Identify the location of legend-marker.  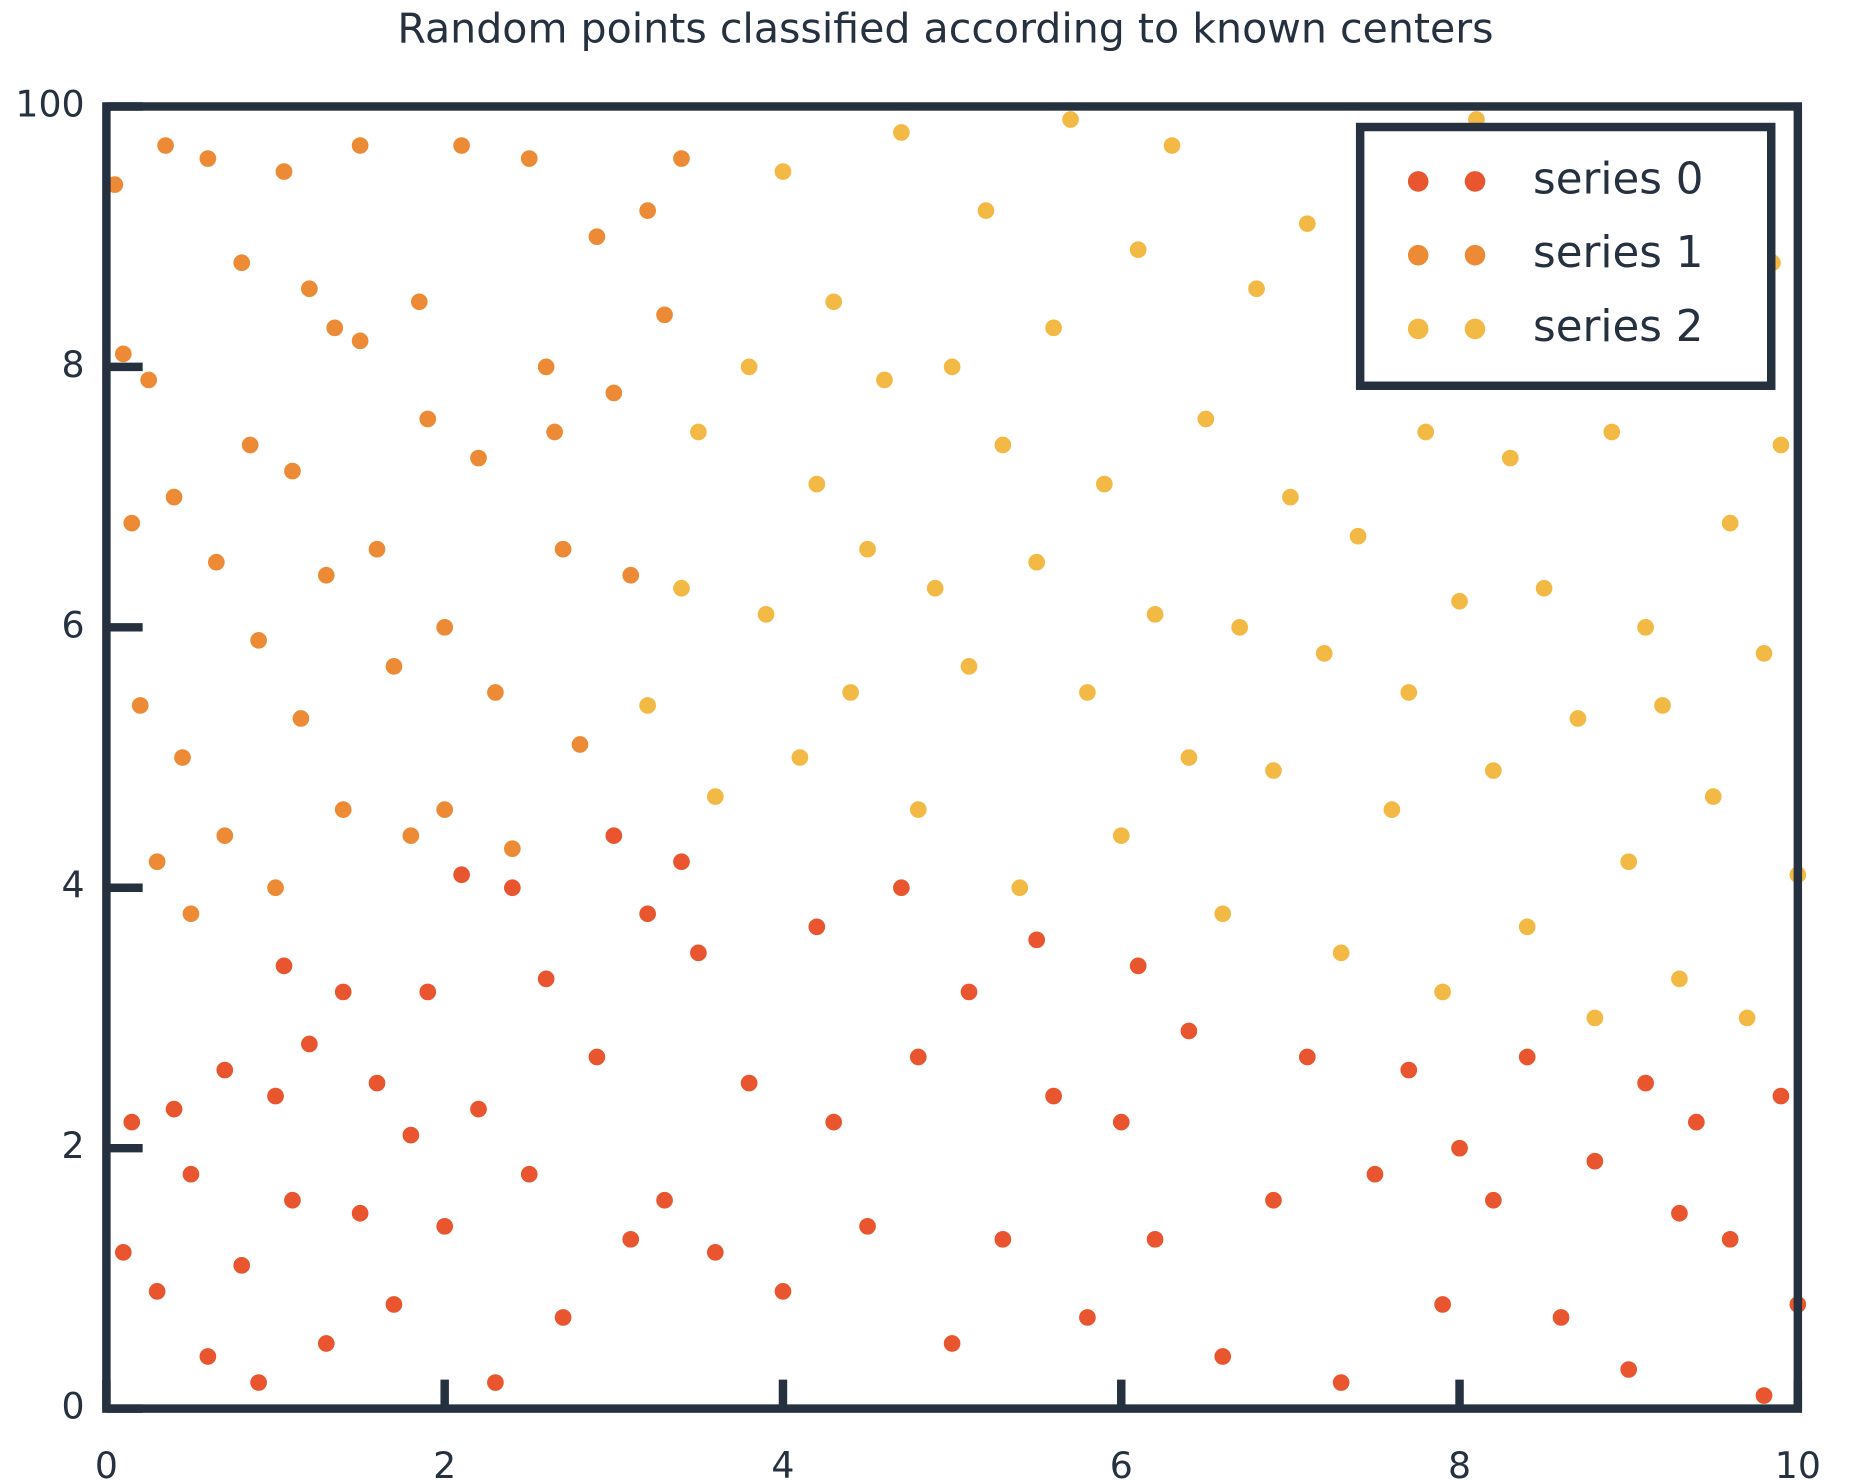
(1418, 255).